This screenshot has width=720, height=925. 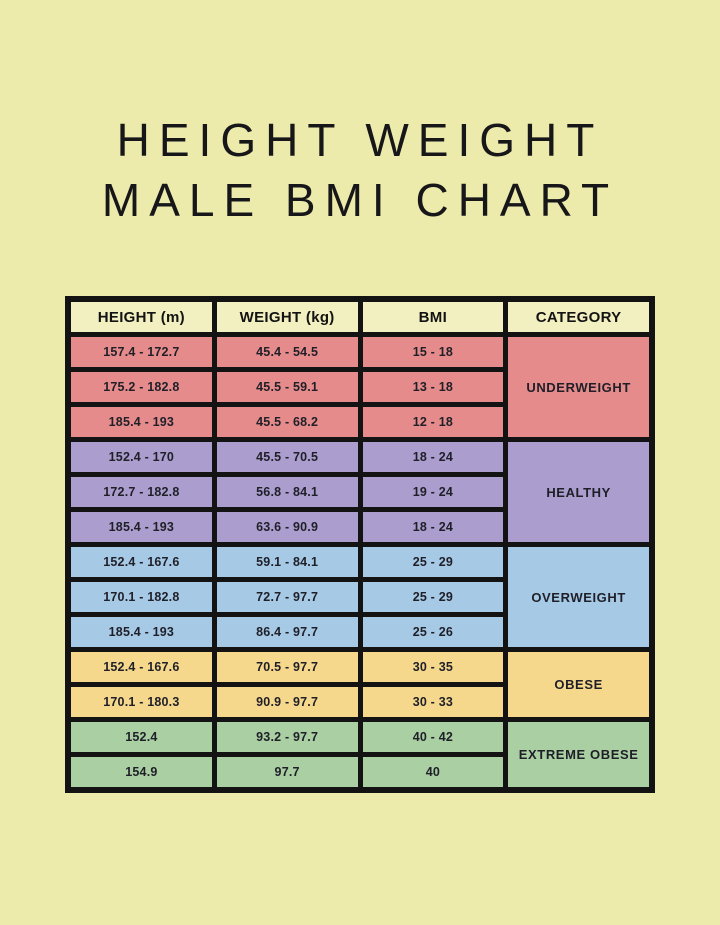 What do you see at coordinates (360, 317) in the screenshot?
I see `table-header-row: HEIGHT (m) WEIGHT (kg) BMI CATEGORY` at bounding box center [360, 317].